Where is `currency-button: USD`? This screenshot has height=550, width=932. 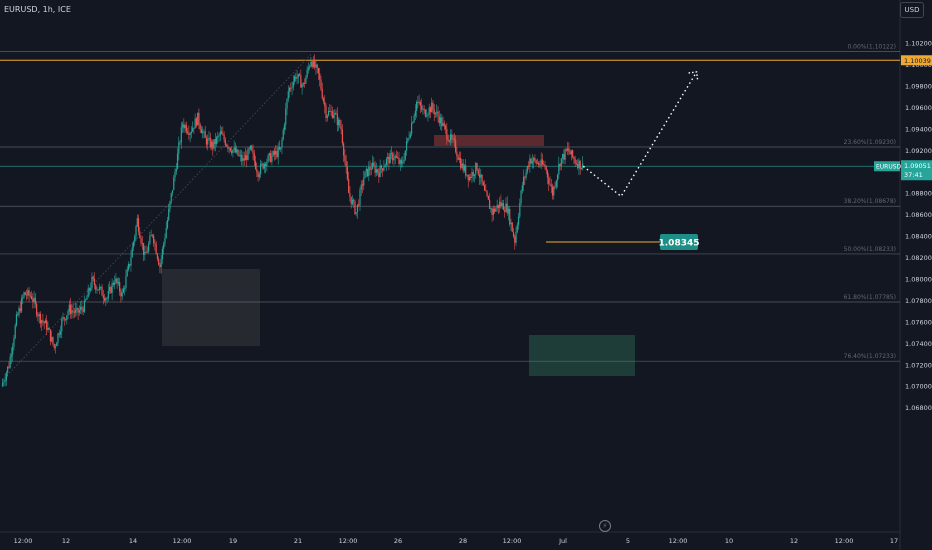 currency-button: USD is located at coordinates (912, 10).